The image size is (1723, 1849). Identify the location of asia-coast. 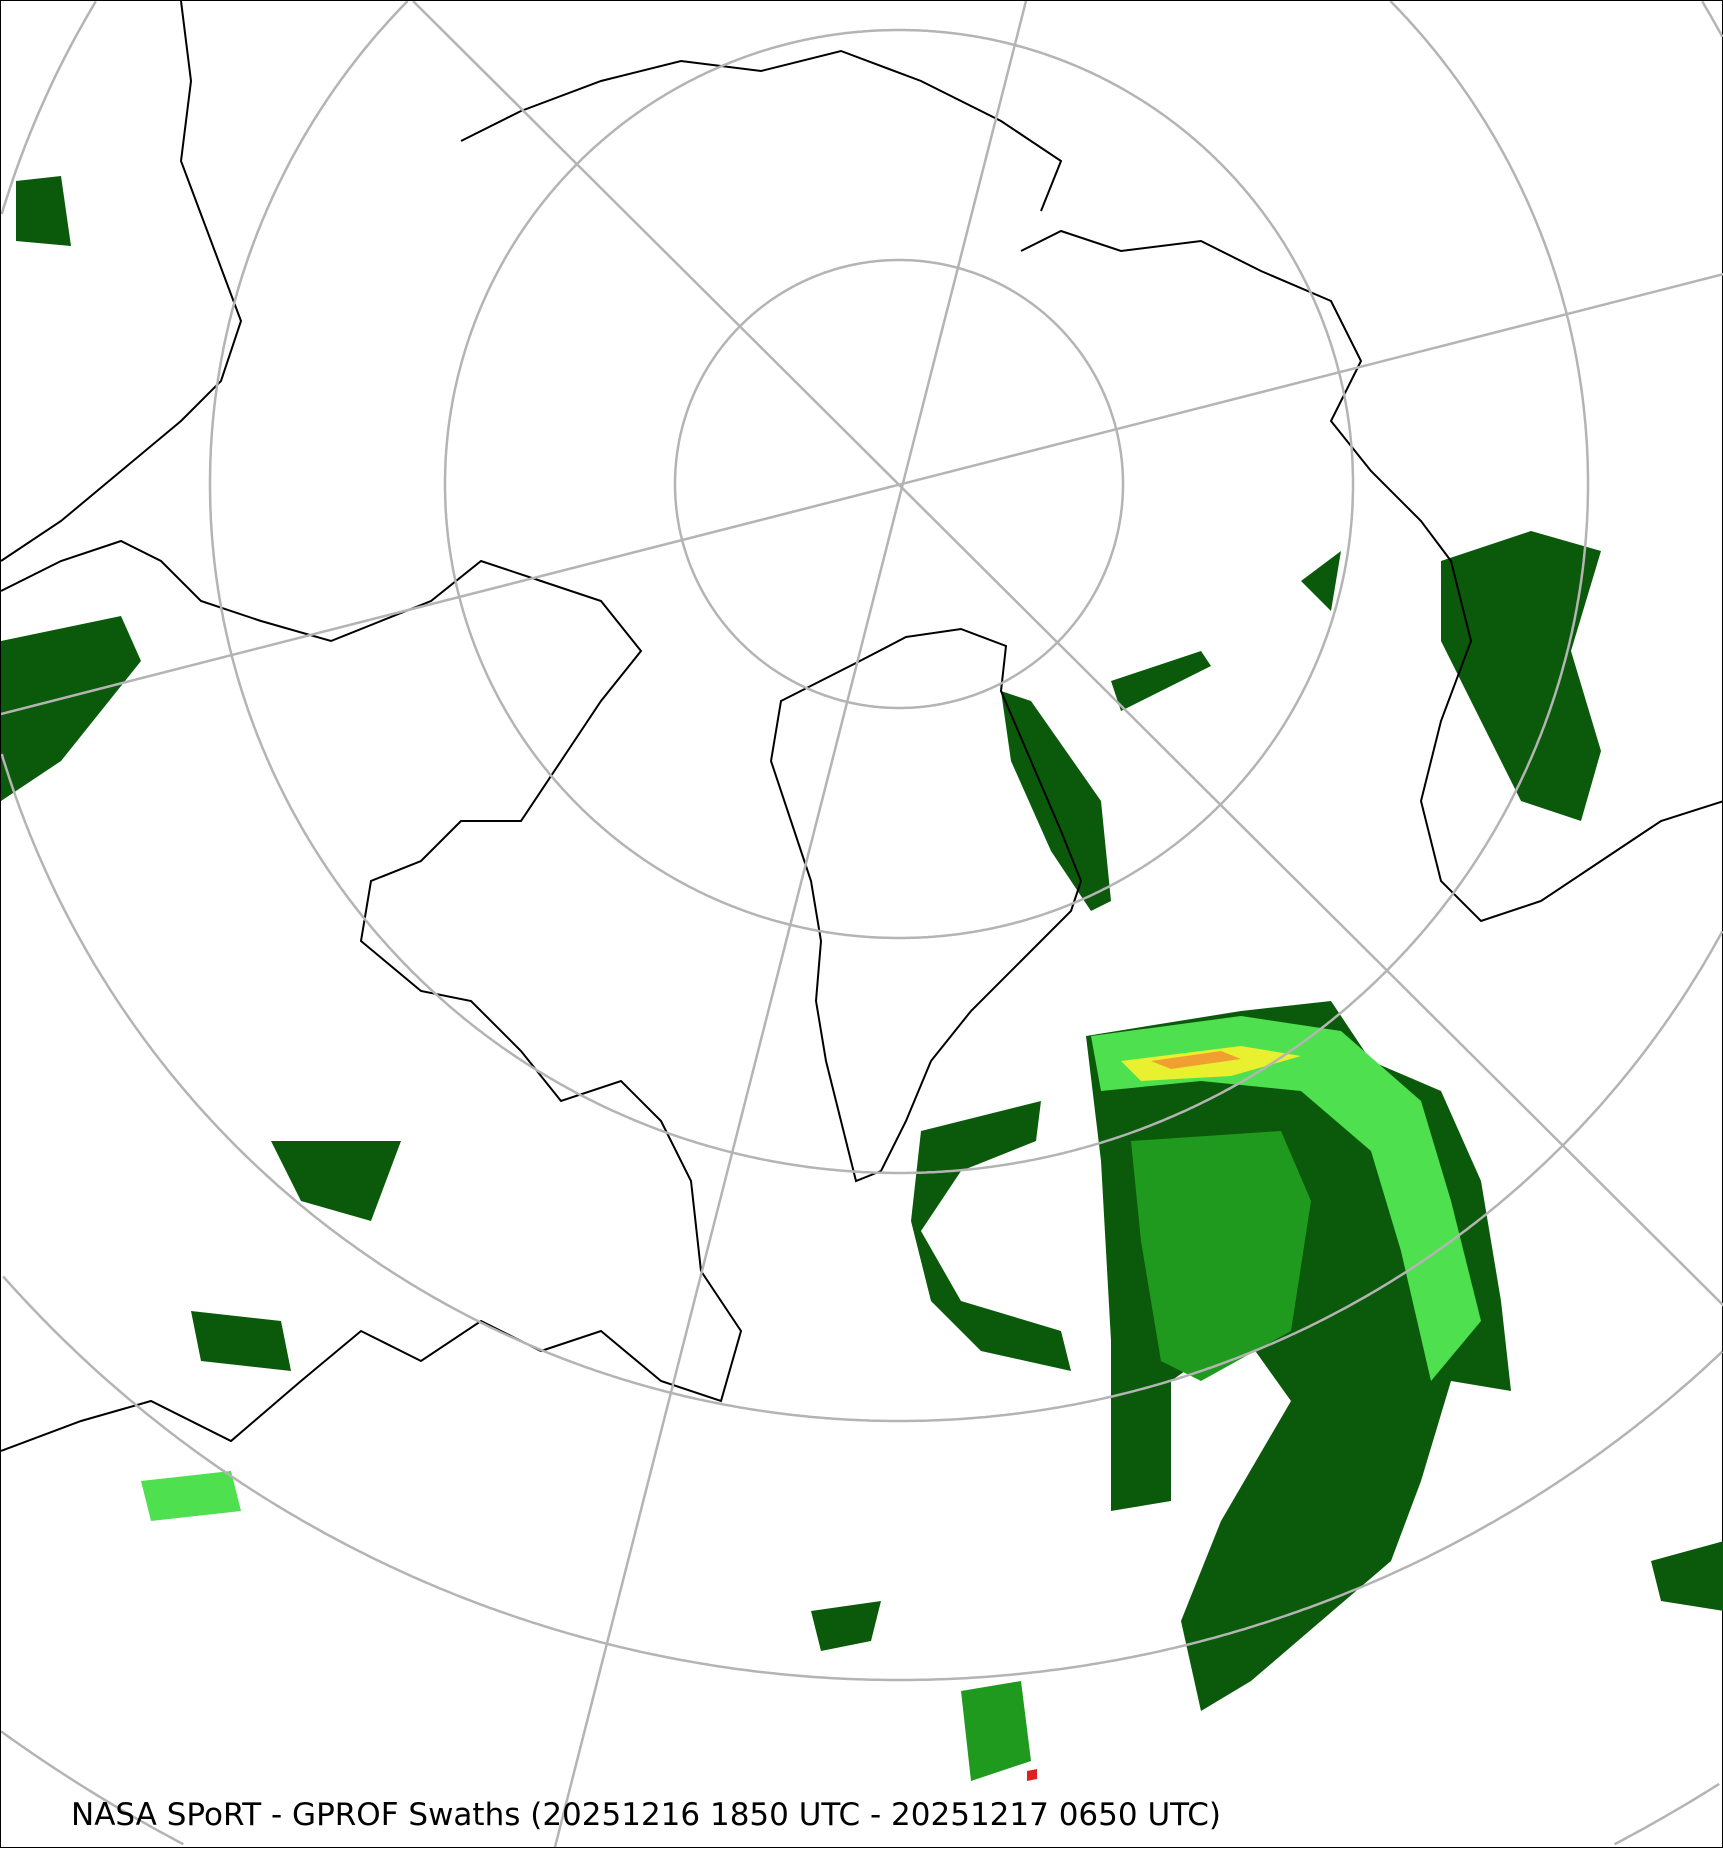
(761, 130).